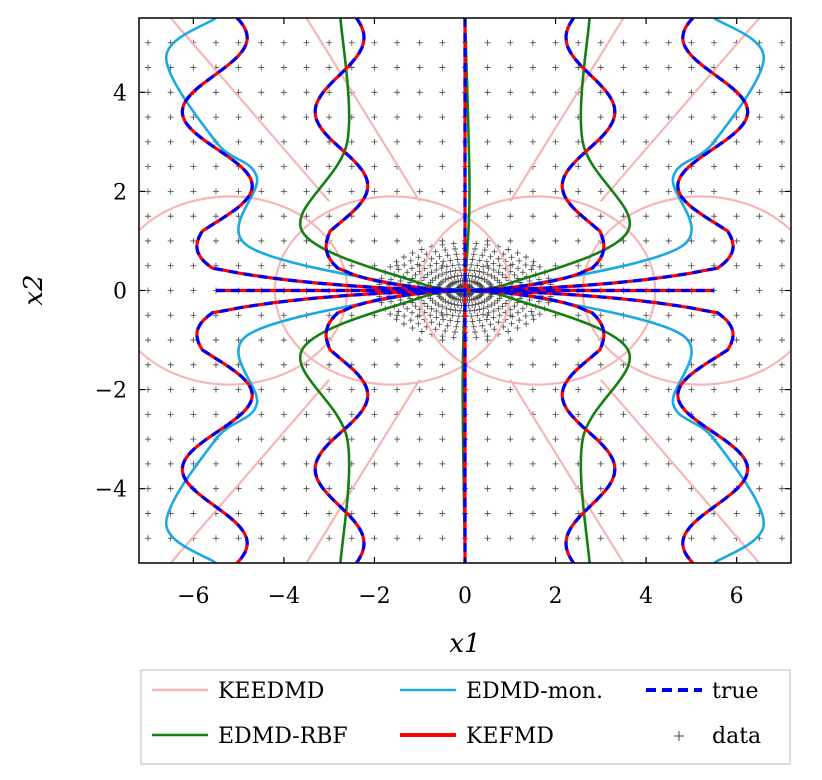 This screenshot has width=822, height=780. I want to click on x-tick-label: 0, so click(465, 596).